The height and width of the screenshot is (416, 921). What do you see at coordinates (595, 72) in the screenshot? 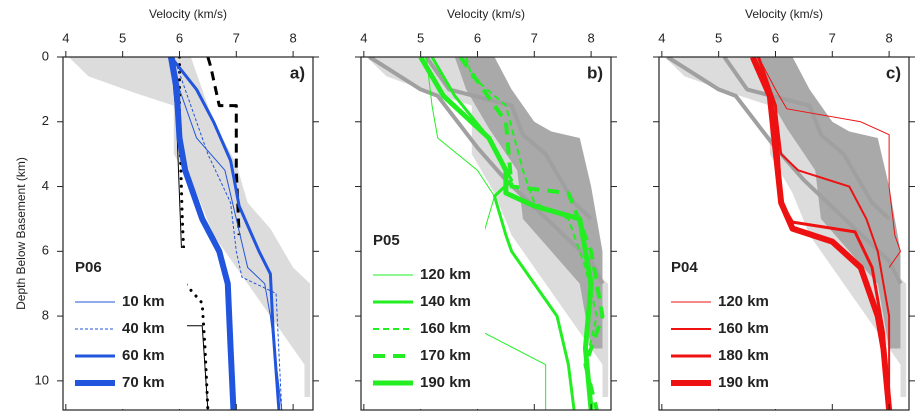
I see `panel-label: b)` at bounding box center [595, 72].